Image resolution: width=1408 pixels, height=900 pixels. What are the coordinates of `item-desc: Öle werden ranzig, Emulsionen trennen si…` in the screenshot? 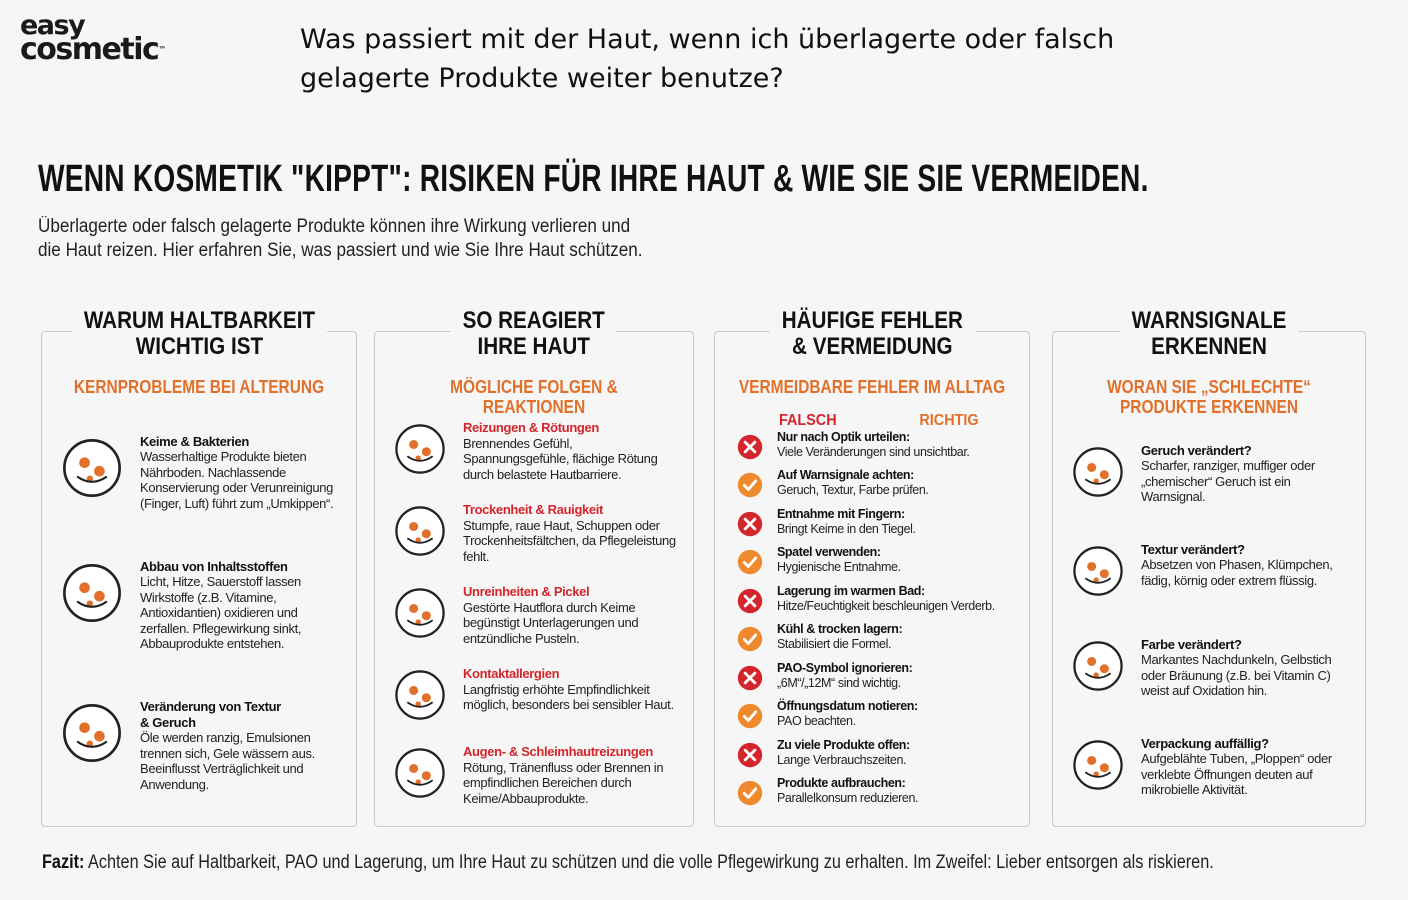 It's located at (227, 761).